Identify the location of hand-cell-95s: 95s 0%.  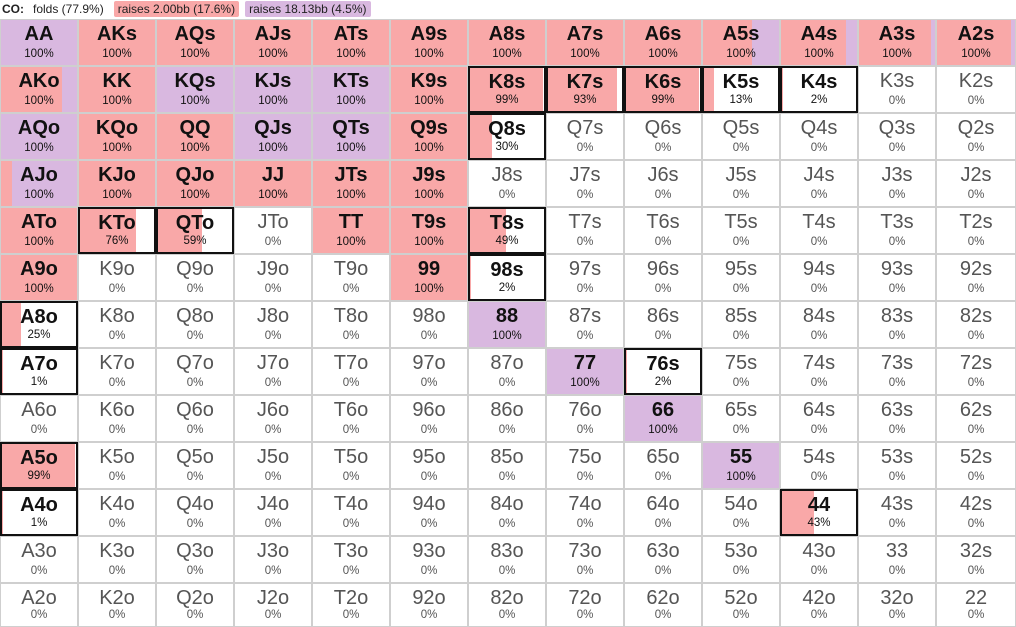
(741, 277).